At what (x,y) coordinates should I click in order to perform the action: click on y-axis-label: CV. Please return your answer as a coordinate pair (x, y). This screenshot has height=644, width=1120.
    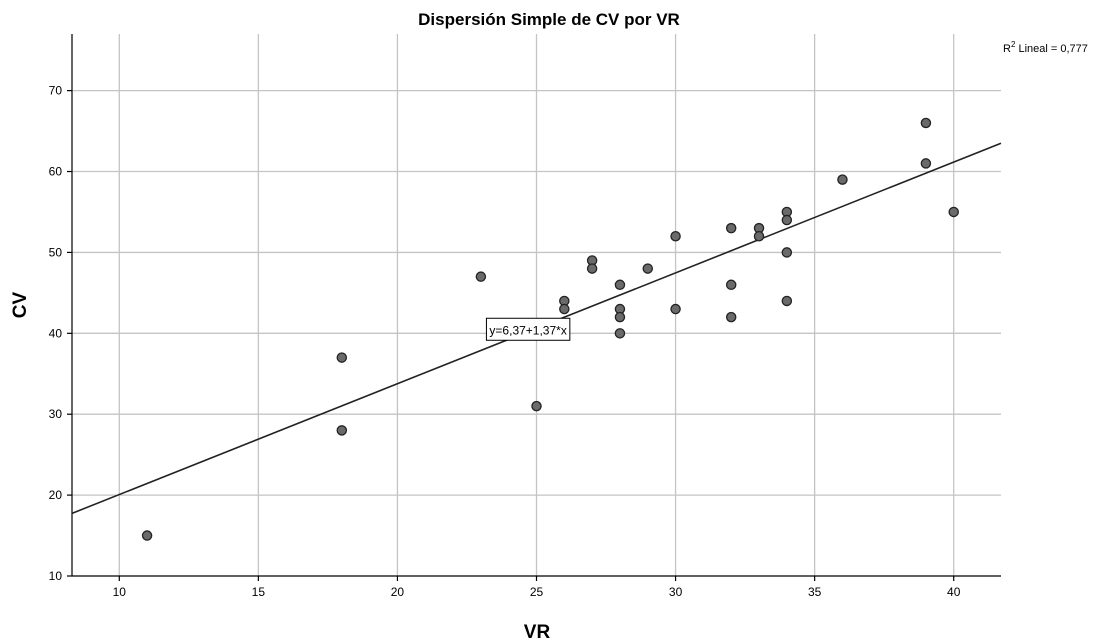
    Looking at the image, I should click on (20, 304).